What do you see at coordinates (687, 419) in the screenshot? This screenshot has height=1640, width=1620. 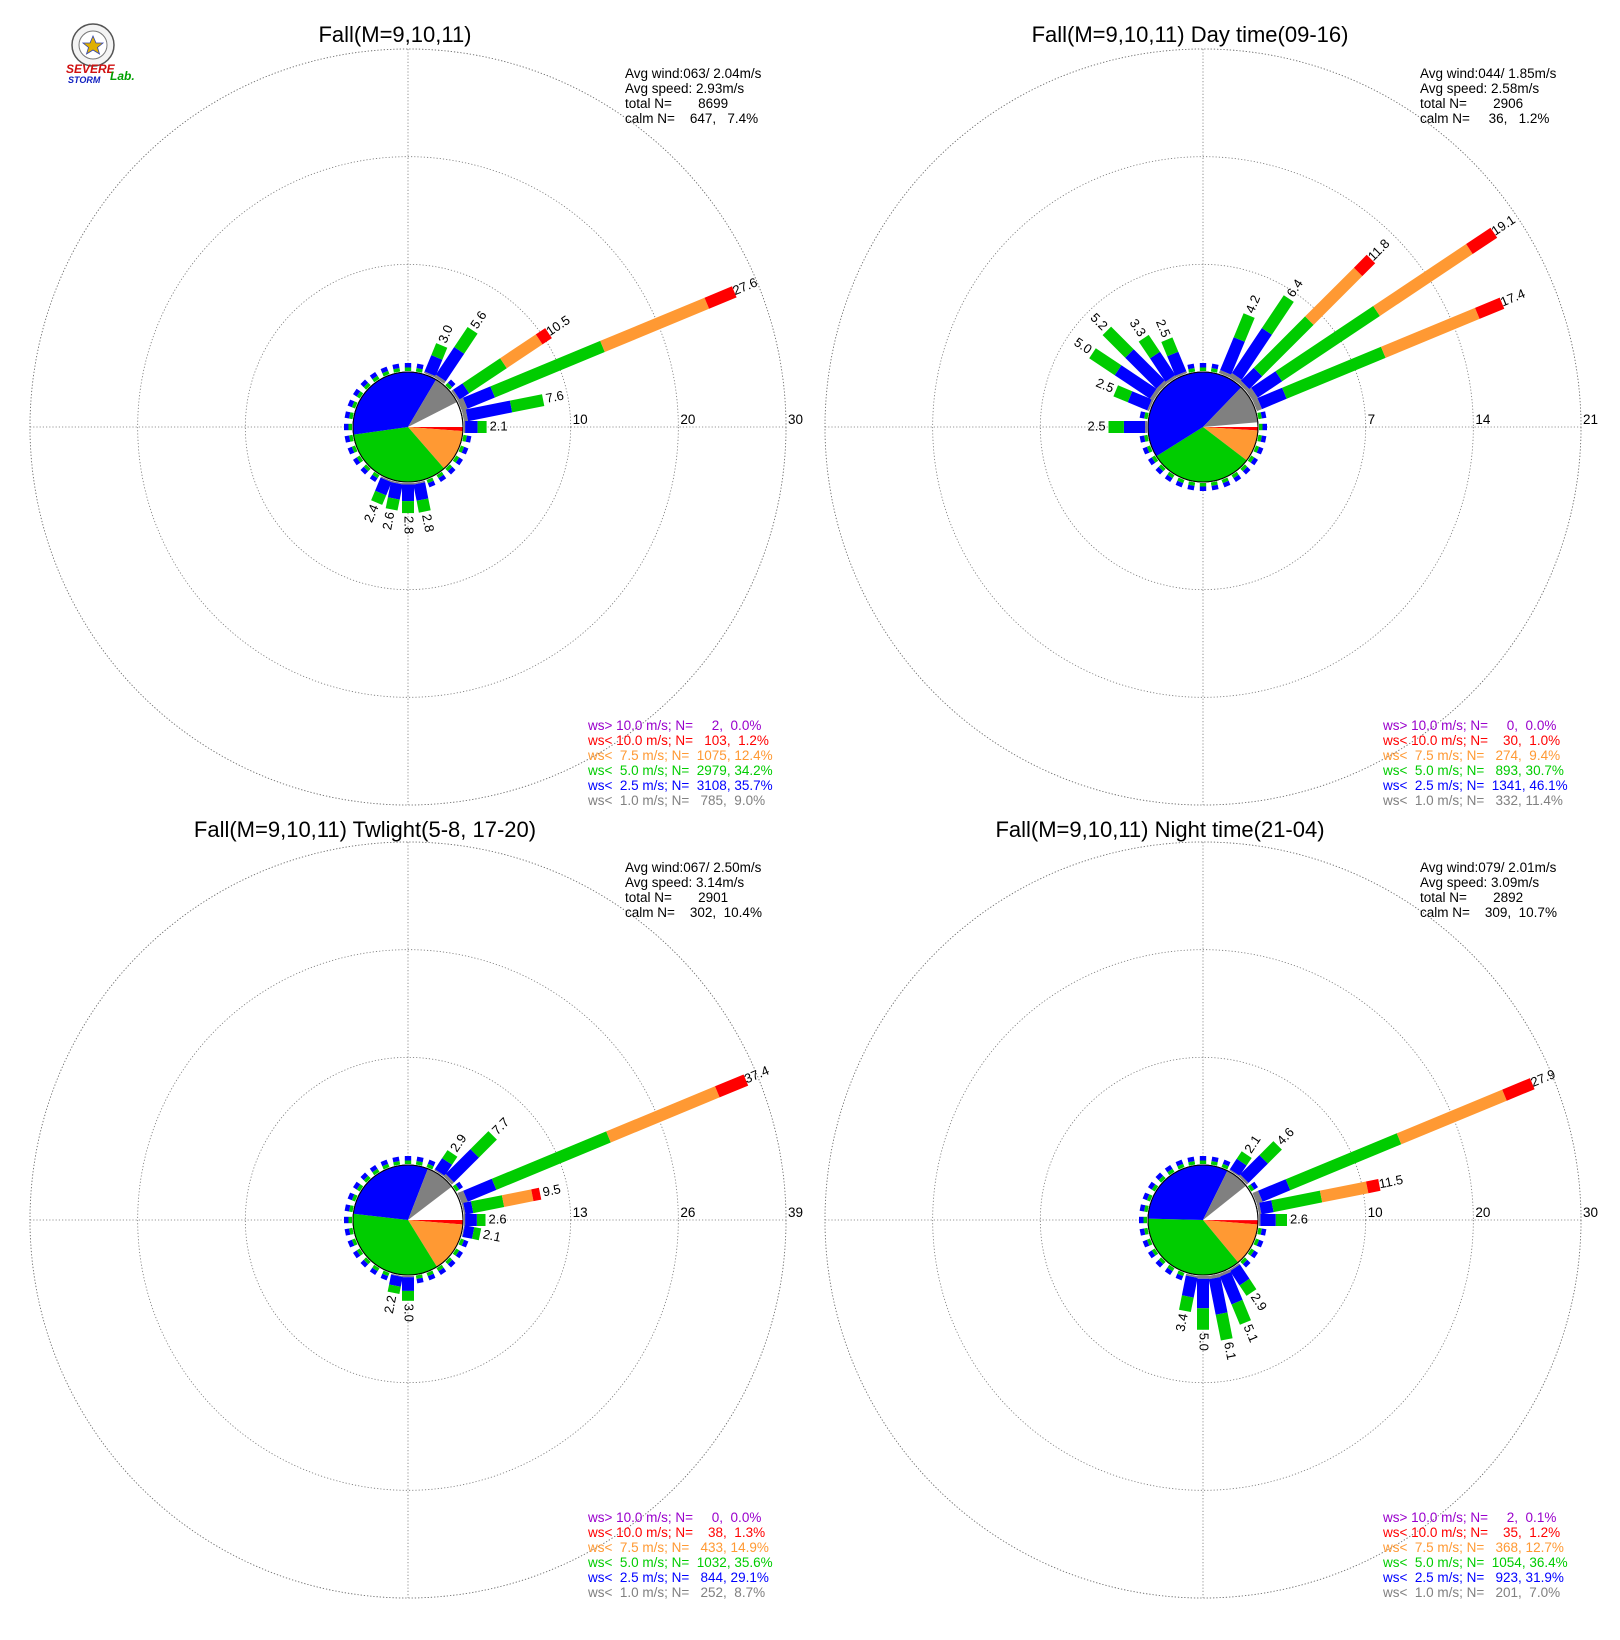 I see `ring-tick-label: 20` at bounding box center [687, 419].